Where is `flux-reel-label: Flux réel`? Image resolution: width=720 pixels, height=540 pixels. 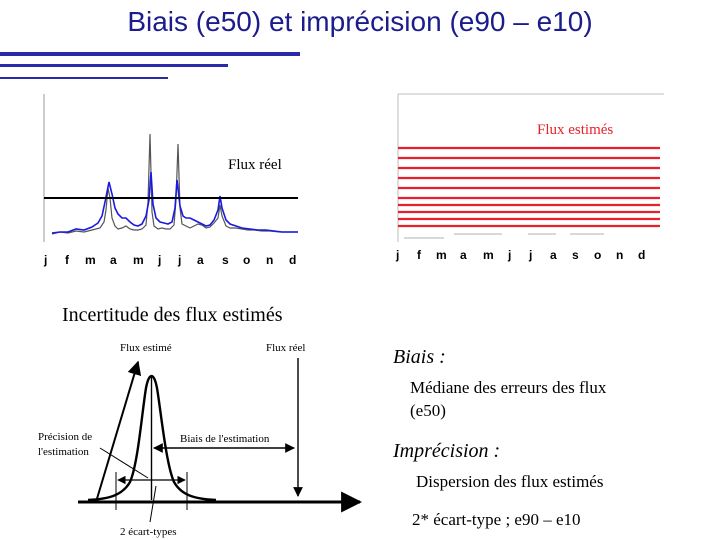
flux-reel-label: Flux réel is located at coordinates (285, 348).